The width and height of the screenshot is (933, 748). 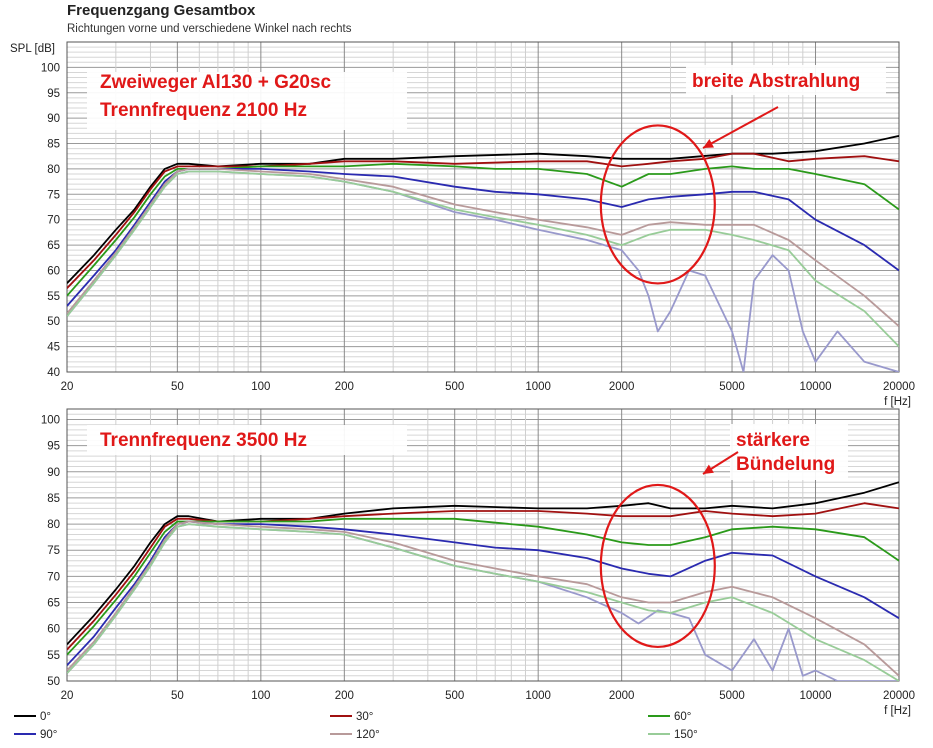 What do you see at coordinates (773, 440) in the screenshot?
I see `annotation-note-text: stärkere` at bounding box center [773, 440].